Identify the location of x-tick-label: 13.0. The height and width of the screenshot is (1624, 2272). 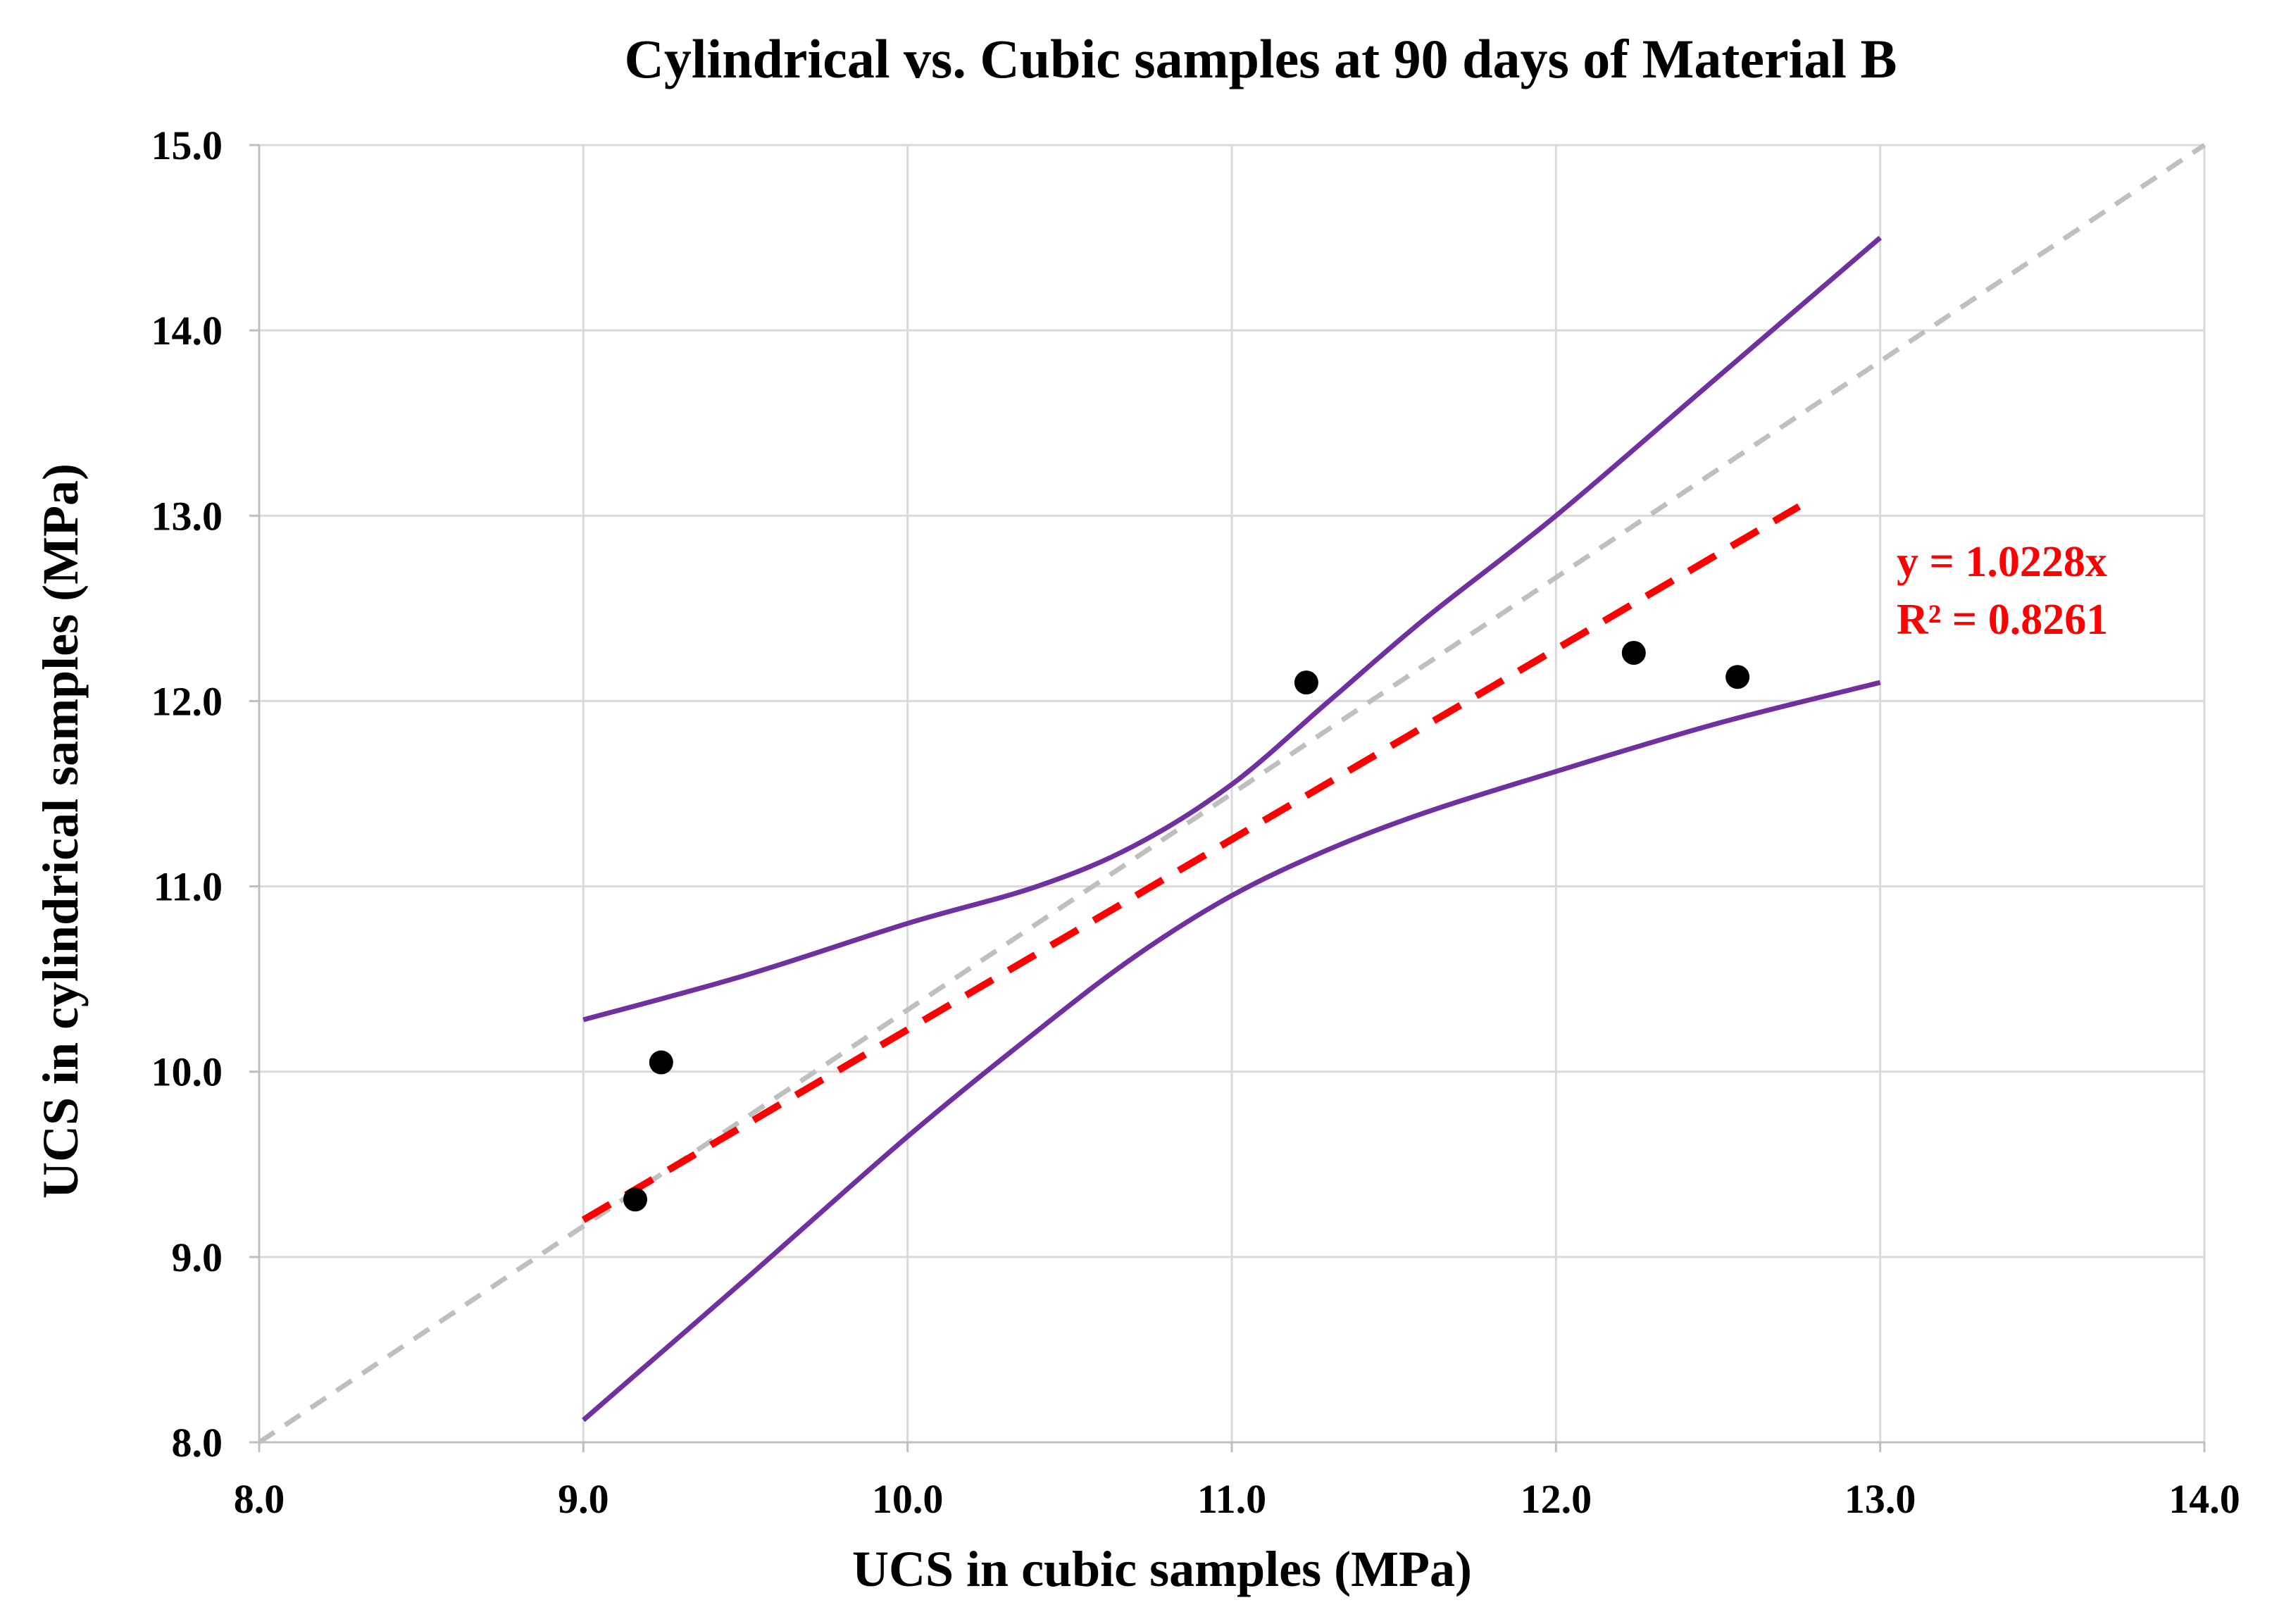
(1880, 1499).